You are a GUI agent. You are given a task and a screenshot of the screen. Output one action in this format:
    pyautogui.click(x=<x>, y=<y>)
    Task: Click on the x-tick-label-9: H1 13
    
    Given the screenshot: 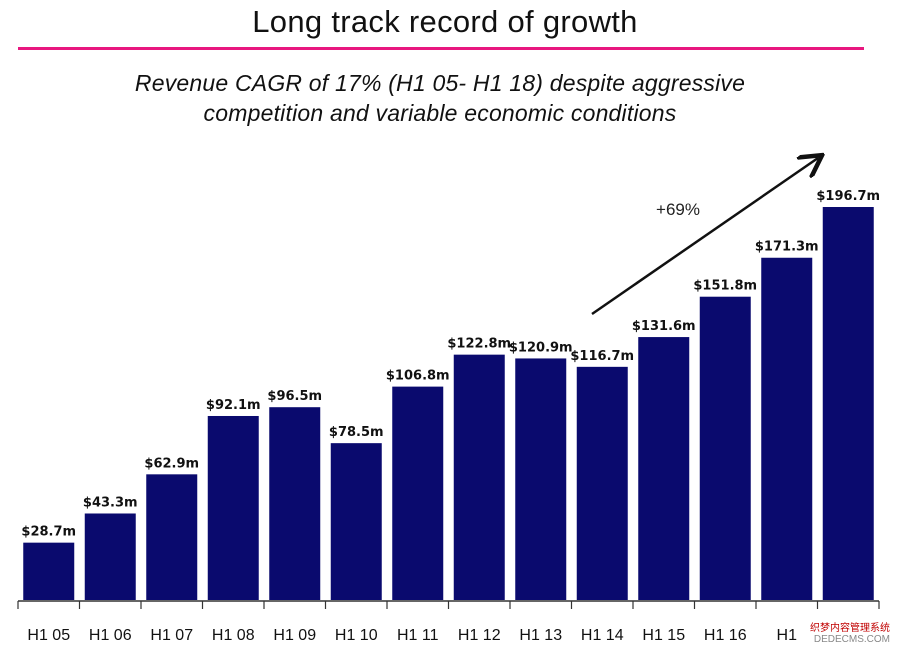 What is the action you would take?
    pyautogui.click(x=540, y=635)
    